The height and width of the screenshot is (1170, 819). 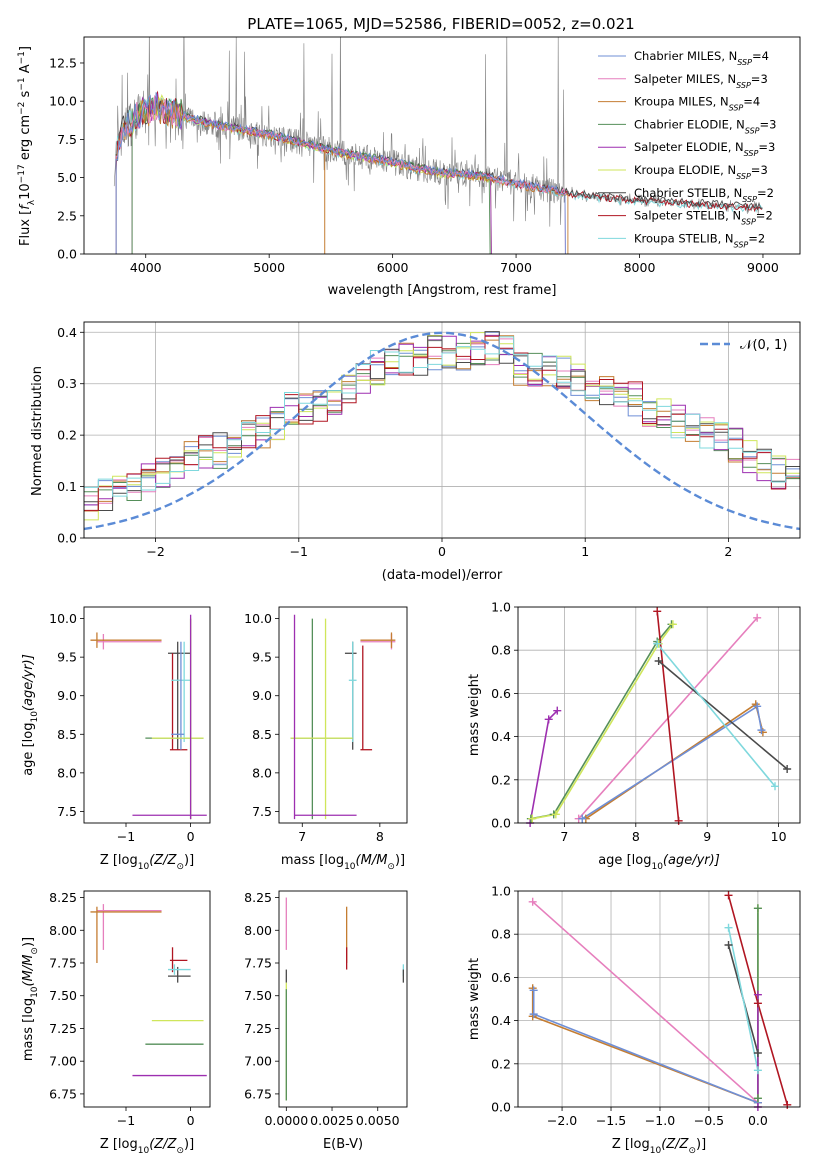 I want to click on x-axis-label: (data-model)/error, so click(x=442, y=575).